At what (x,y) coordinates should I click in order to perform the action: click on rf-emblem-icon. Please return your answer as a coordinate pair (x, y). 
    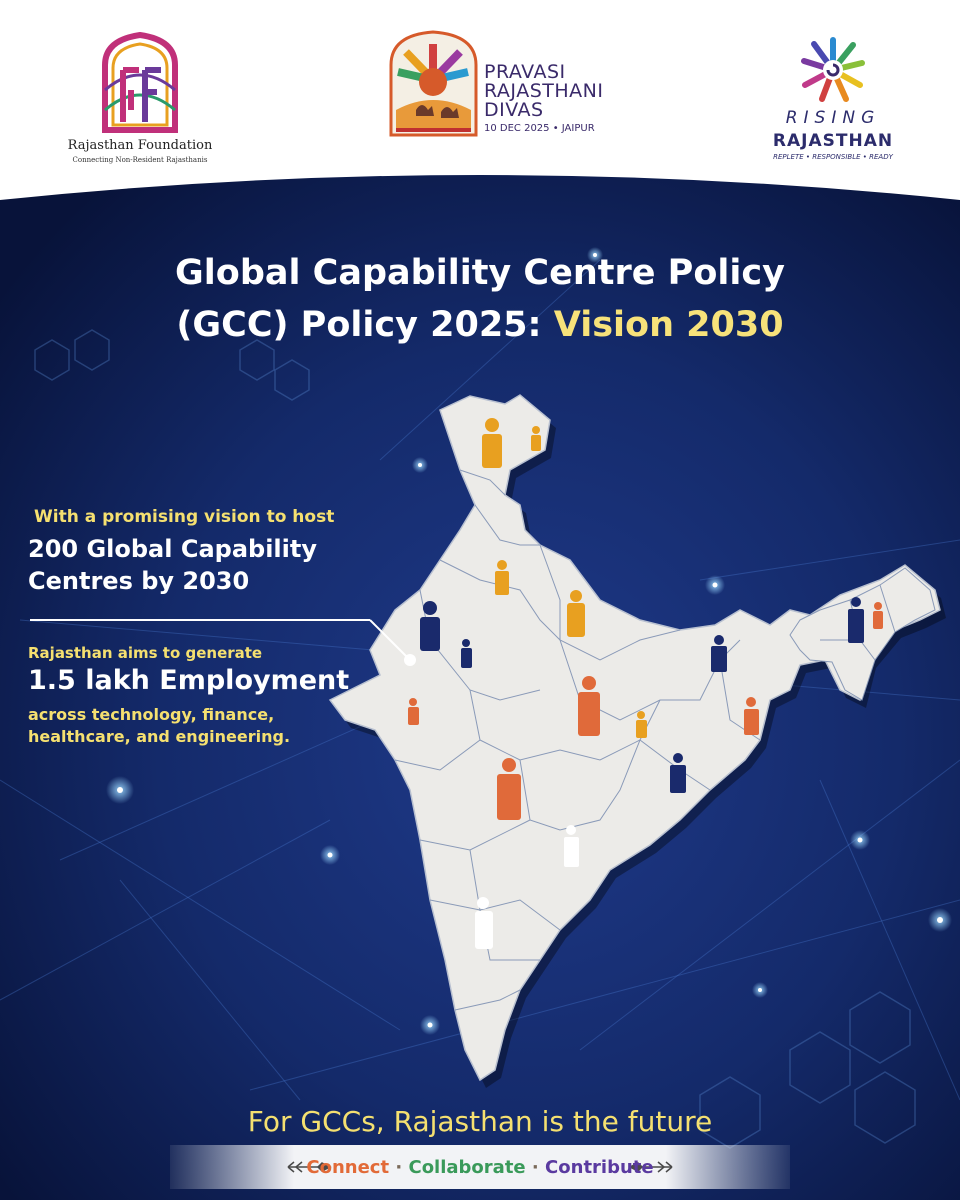
    Looking at the image, I should click on (140, 82).